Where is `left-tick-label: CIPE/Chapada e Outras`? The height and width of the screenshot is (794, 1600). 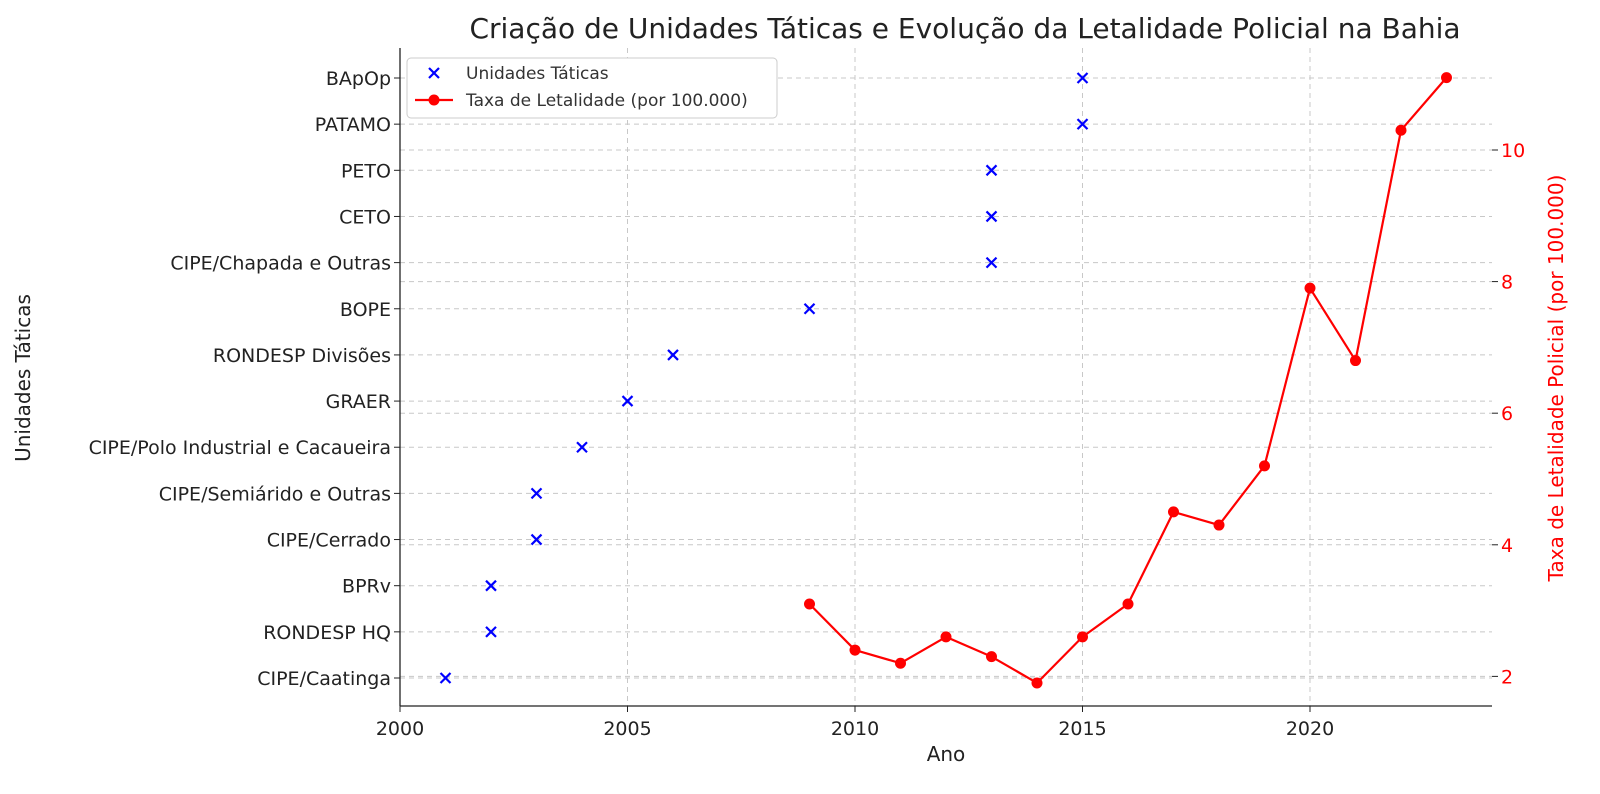 left-tick-label: CIPE/Chapada e Outras is located at coordinates (280, 264).